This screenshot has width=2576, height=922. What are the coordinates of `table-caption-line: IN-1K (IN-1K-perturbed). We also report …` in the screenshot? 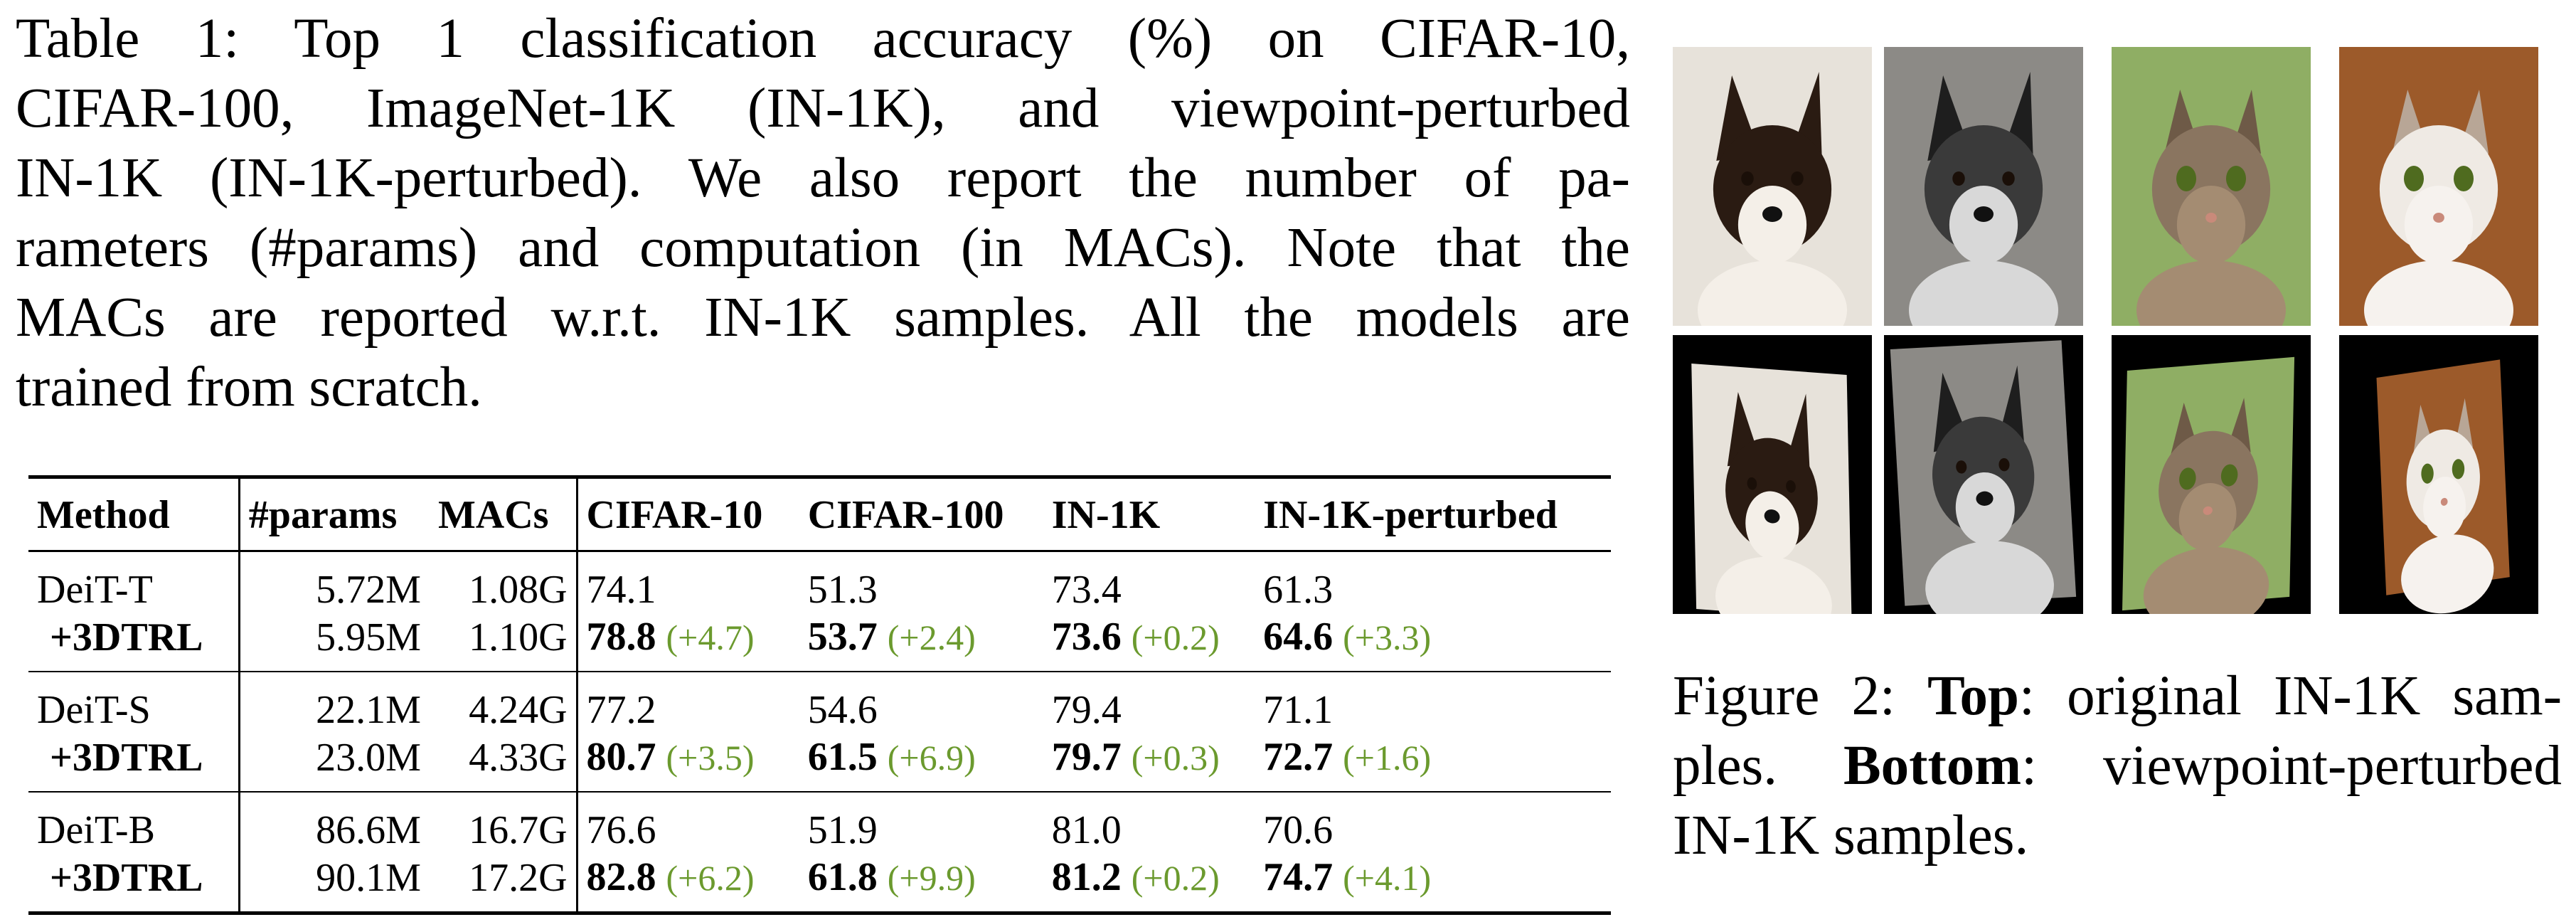 It's located at (823, 178).